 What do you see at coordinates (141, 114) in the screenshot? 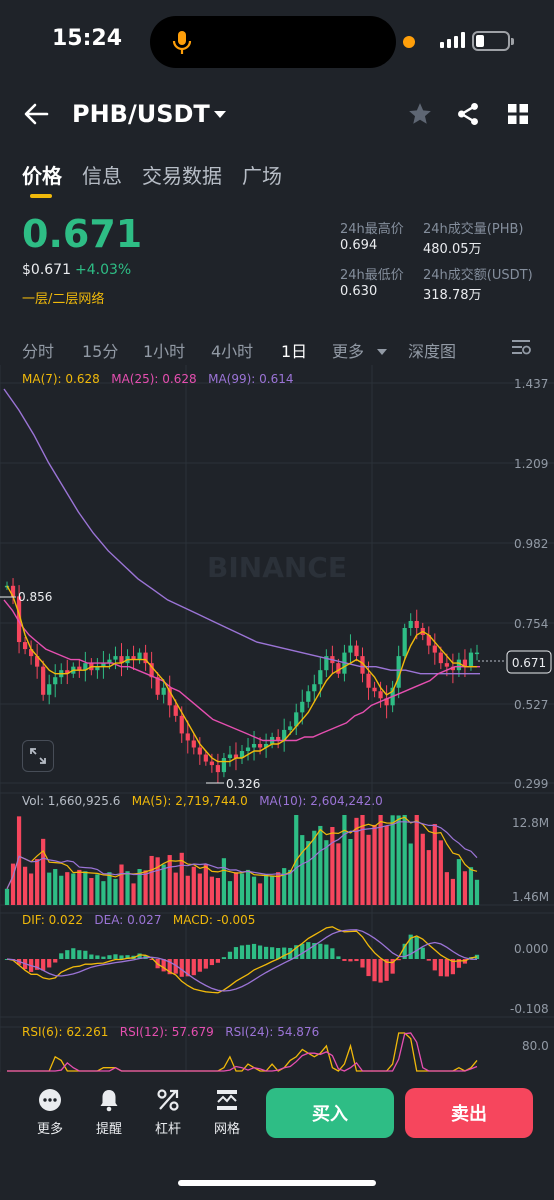
I see `pair-title: PHB/USDT` at bounding box center [141, 114].